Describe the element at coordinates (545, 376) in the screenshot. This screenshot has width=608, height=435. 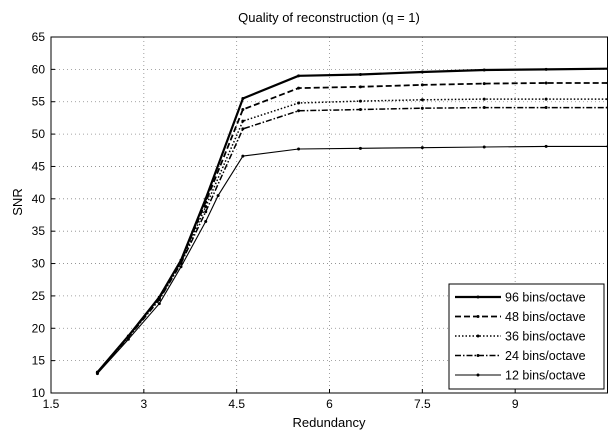
I see `legend-label: 12 bins/octave` at that location.